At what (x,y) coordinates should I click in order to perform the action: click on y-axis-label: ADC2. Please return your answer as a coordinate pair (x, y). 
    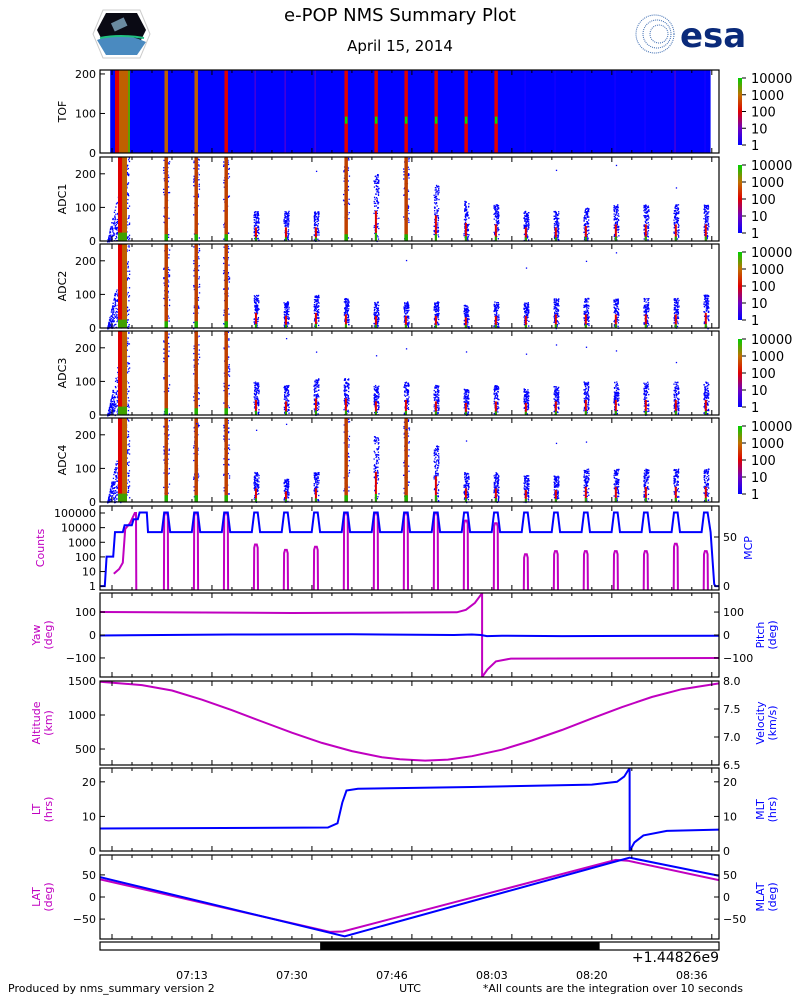
    Looking at the image, I should click on (62, 286).